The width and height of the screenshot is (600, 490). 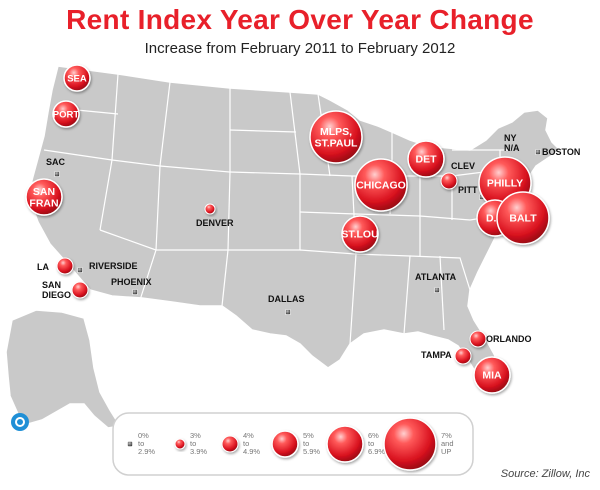 I want to click on legend-label: 7%, so click(x=446, y=435).